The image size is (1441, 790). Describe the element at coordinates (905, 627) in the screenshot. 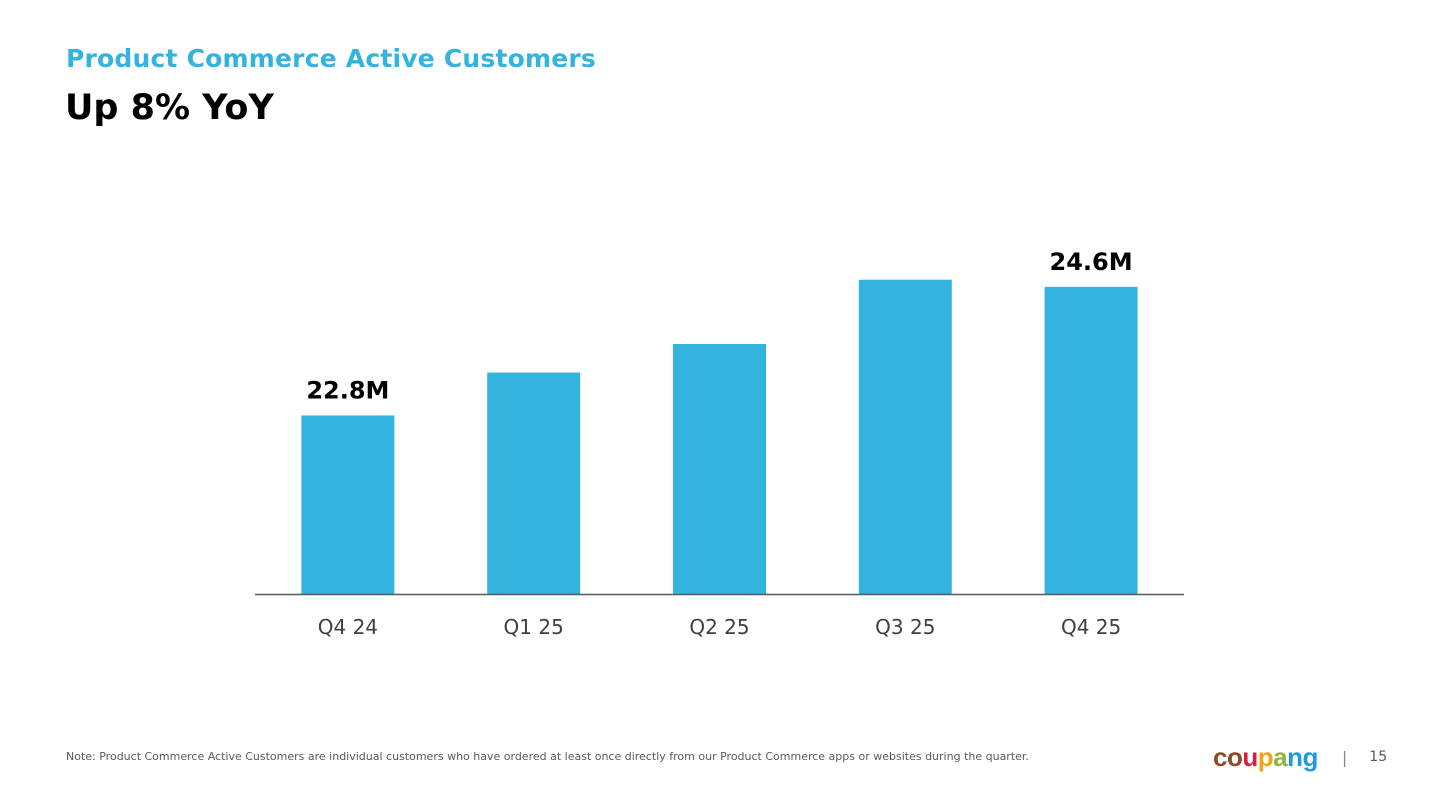

I see `x-tick-label: Q3 25` at that location.